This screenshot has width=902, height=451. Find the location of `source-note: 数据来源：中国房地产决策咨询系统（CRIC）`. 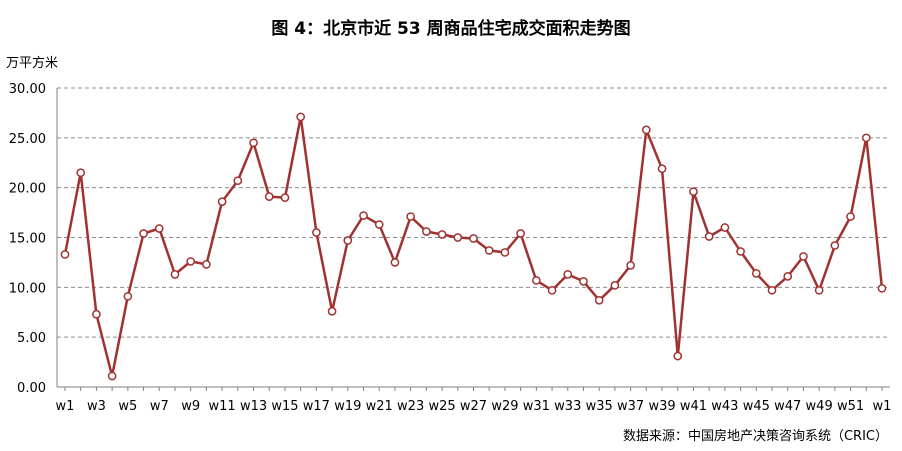

source-note: 数据来源：中国房地产决策咨询系统（CRIC） is located at coordinates (755, 436).